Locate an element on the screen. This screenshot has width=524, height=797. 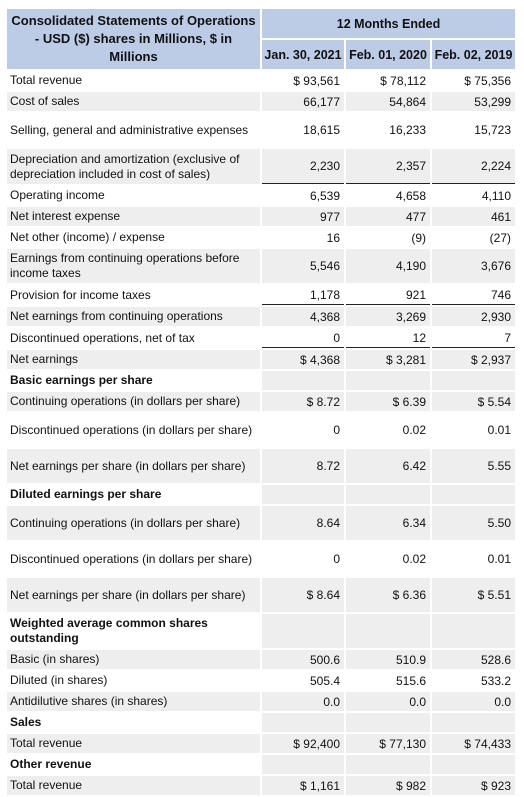
row-value: 6,539 is located at coordinates (303, 195).